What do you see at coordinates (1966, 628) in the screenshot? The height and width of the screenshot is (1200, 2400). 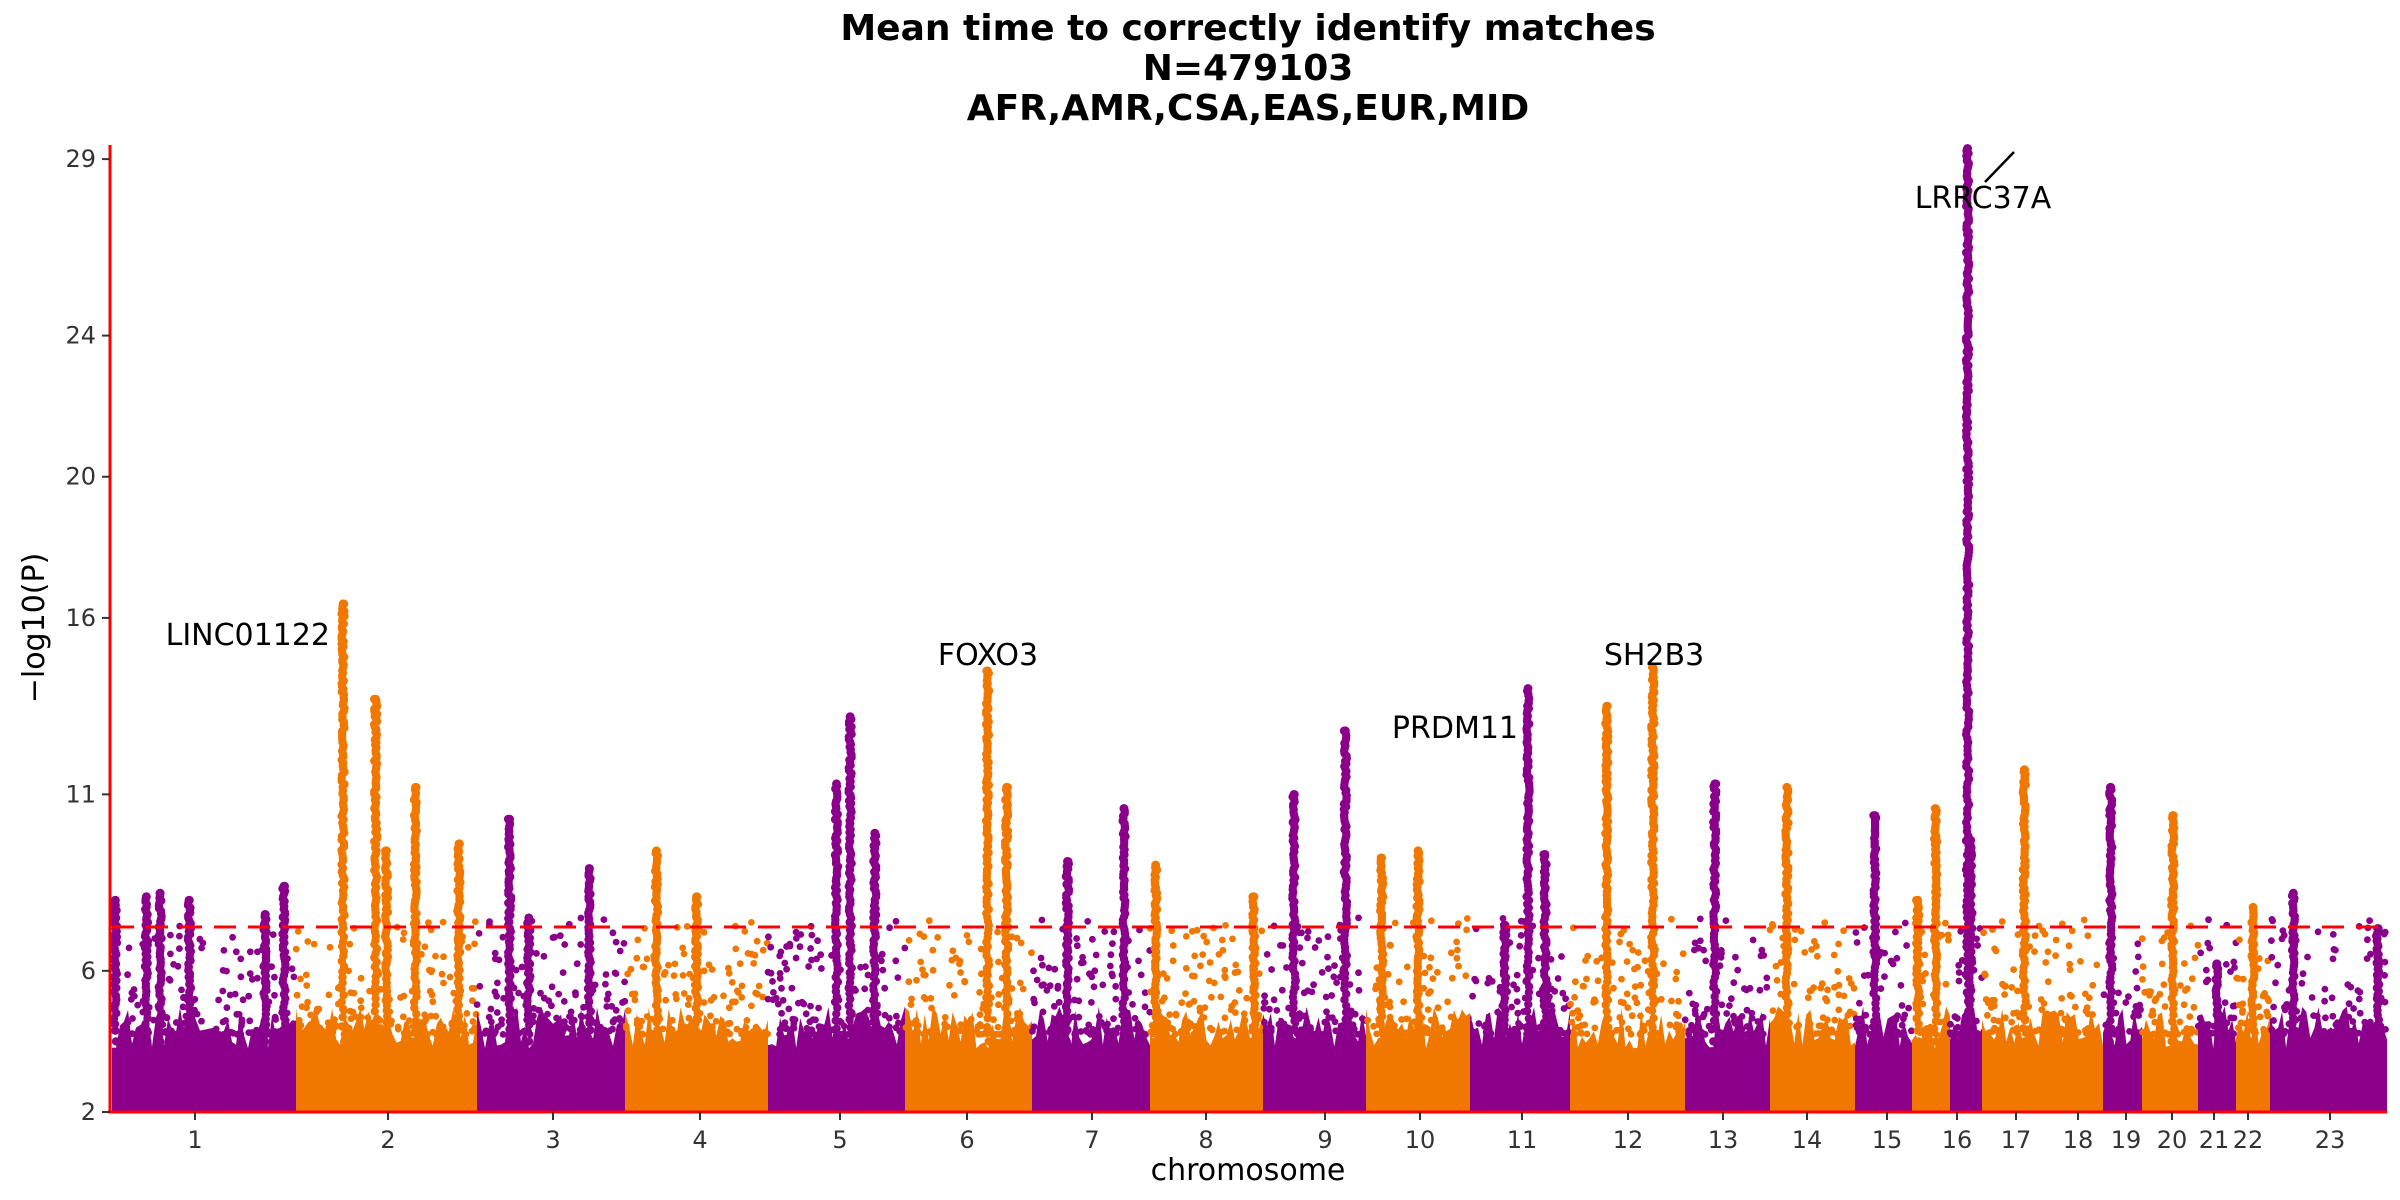 I see `chromosome-17-points` at bounding box center [1966, 628].